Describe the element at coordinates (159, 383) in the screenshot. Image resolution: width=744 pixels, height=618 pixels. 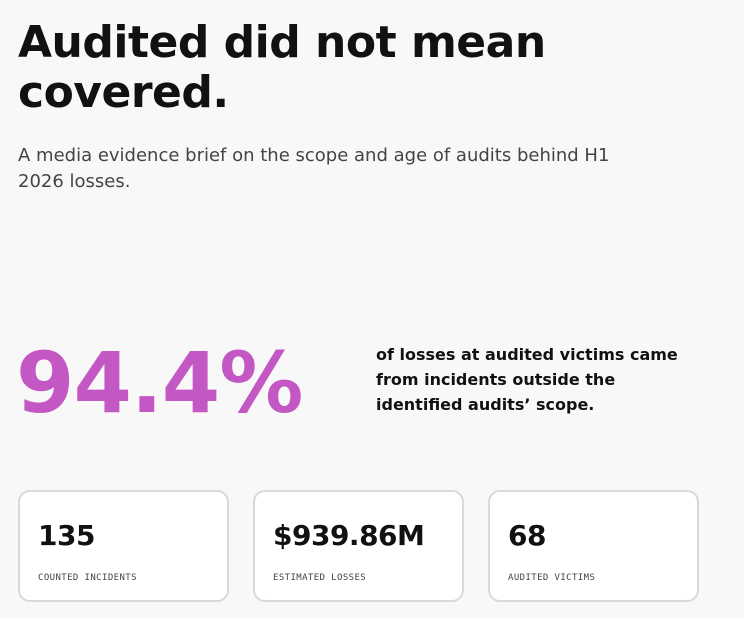
I see `key-stat-value: 94.4%` at that location.